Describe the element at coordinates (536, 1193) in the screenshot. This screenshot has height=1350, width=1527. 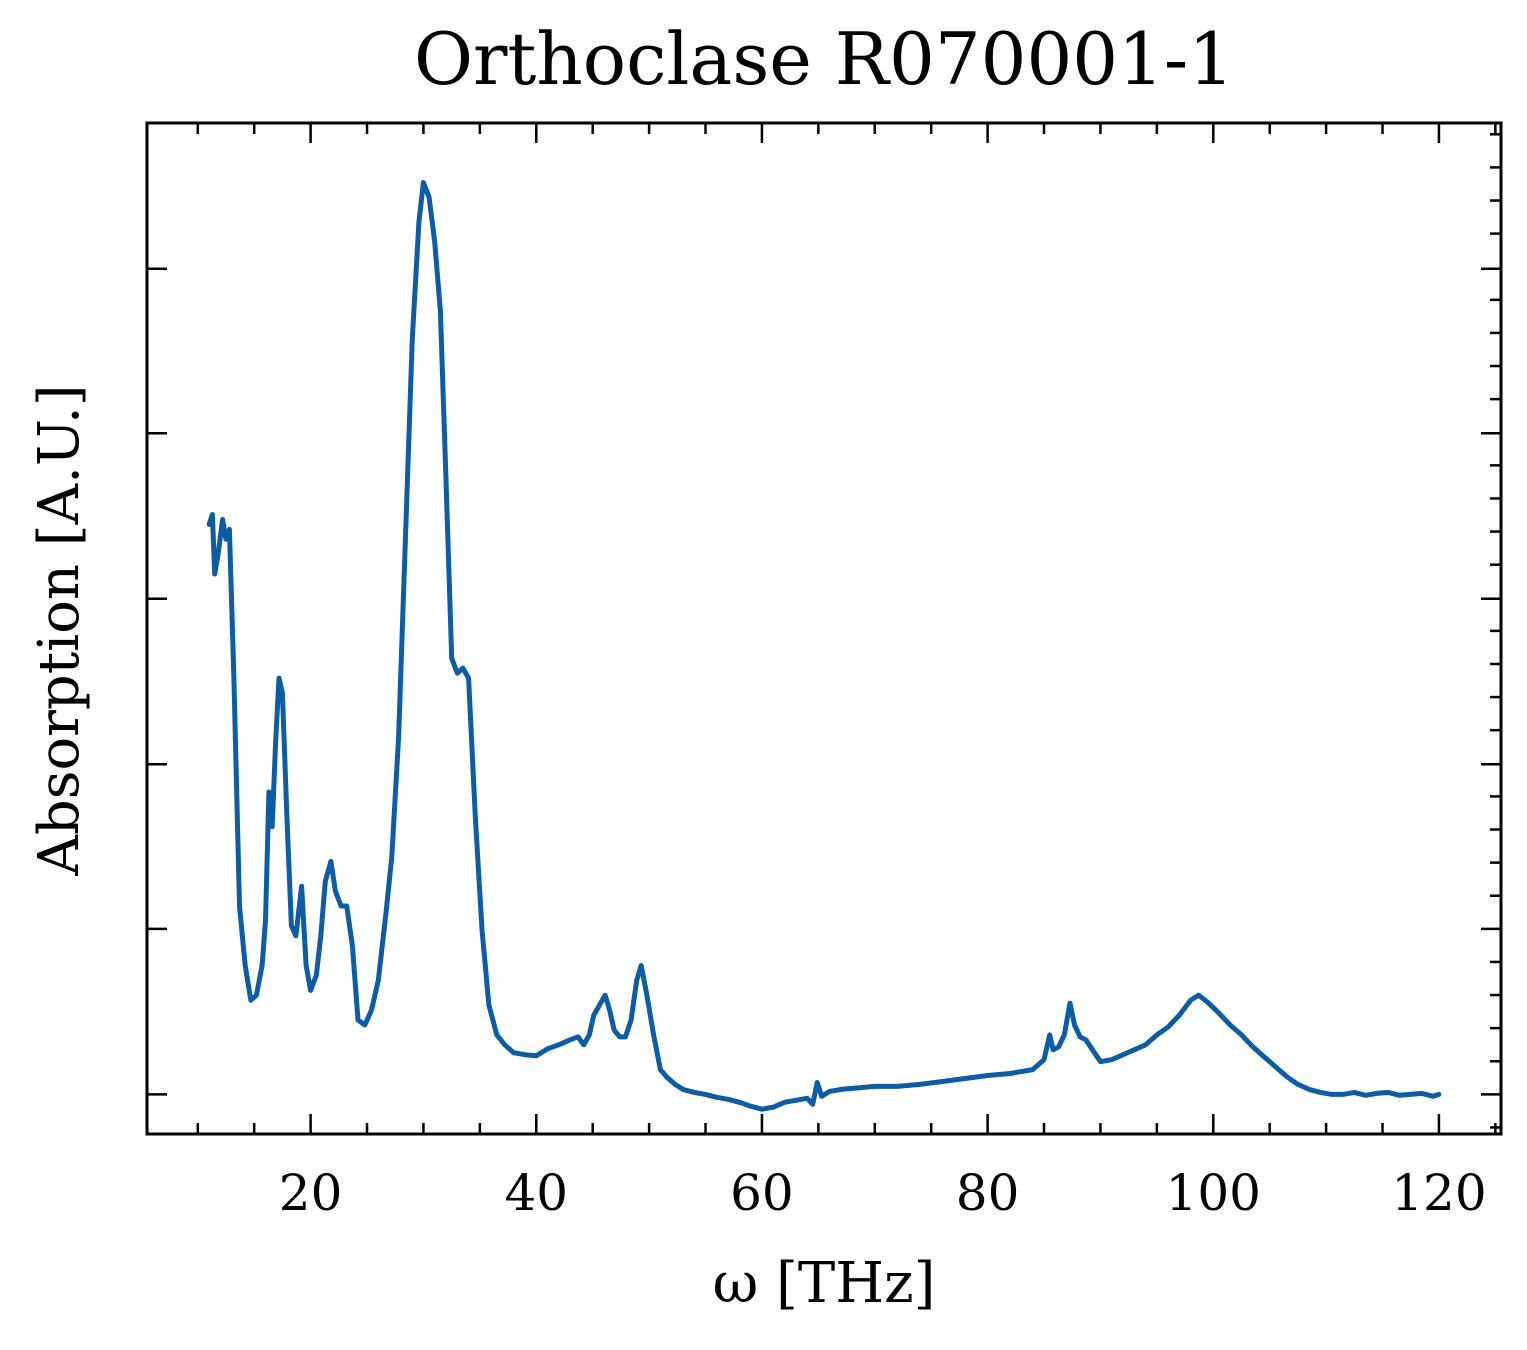
I see `x-tick-label: 40` at that location.